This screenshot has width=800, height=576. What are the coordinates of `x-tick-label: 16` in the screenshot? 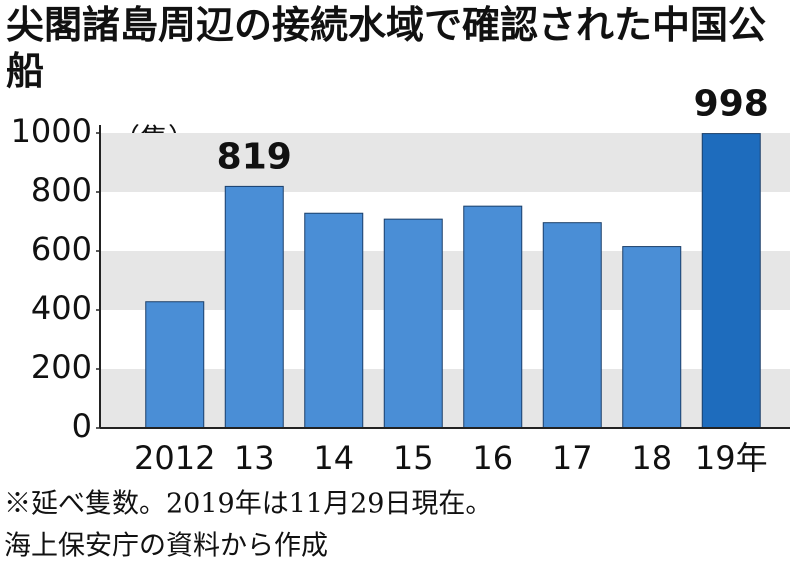 It's located at (492, 458).